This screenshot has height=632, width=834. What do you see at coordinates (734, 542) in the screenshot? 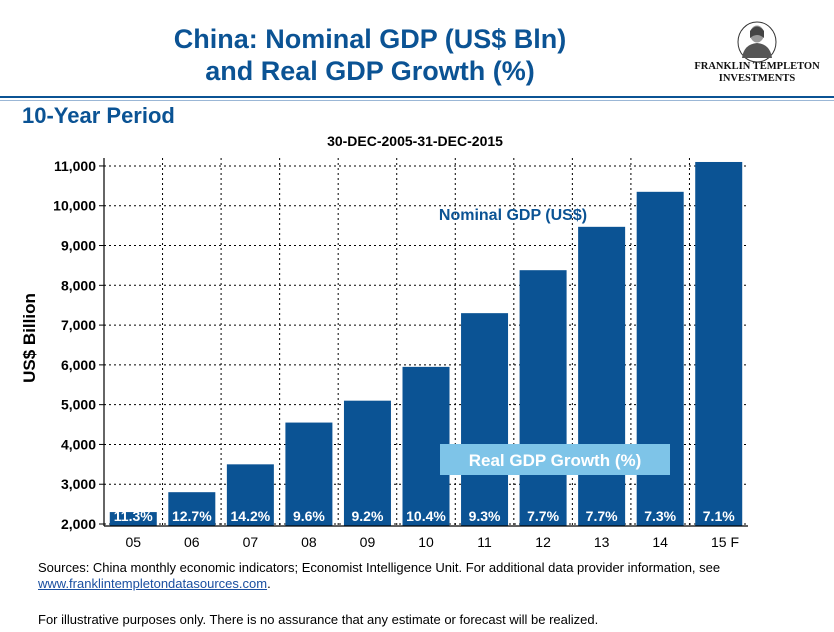
I see `forecast-marker: F` at bounding box center [734, 542].